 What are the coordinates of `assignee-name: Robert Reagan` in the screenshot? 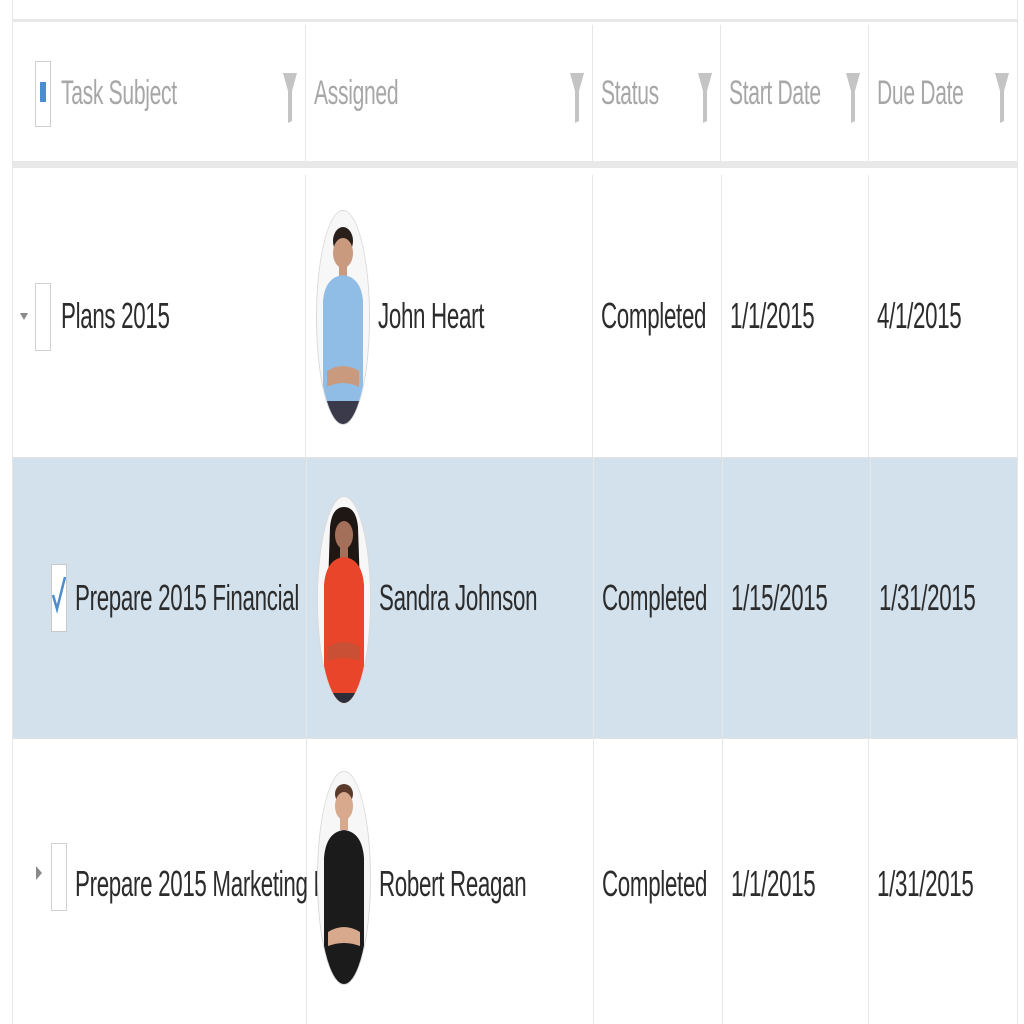 It's located at (453, 883).